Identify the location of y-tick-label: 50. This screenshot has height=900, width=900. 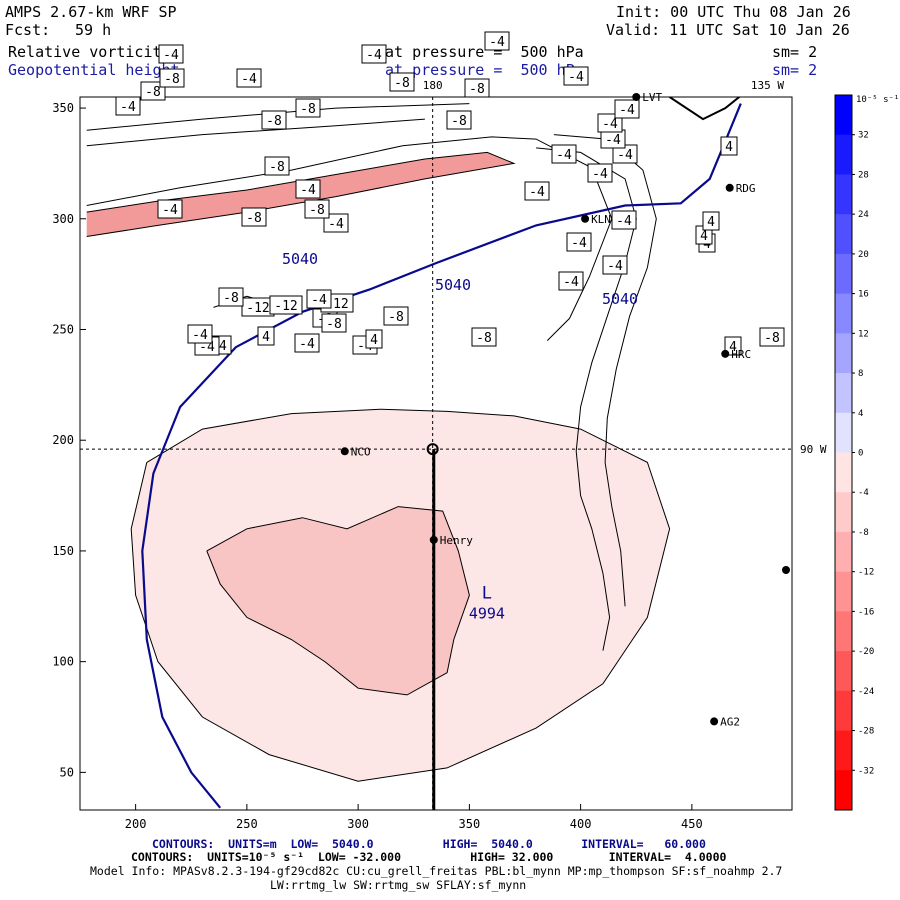
(67, 772).